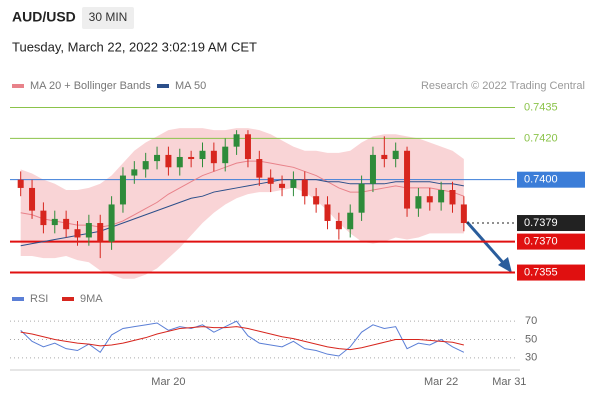 This screenshot has width=590, height=400. I want to click on credit: Research © 2022 Trading Central, so click(503, 86).